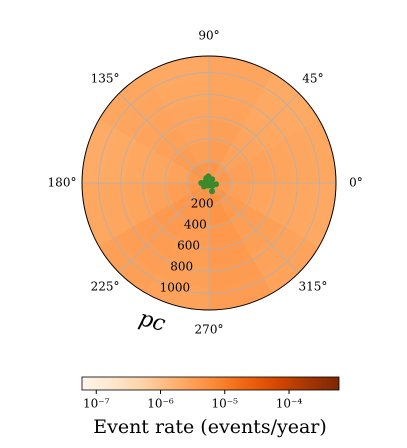 The image size is (407, 448). I want to click on points, so click(209, 184).